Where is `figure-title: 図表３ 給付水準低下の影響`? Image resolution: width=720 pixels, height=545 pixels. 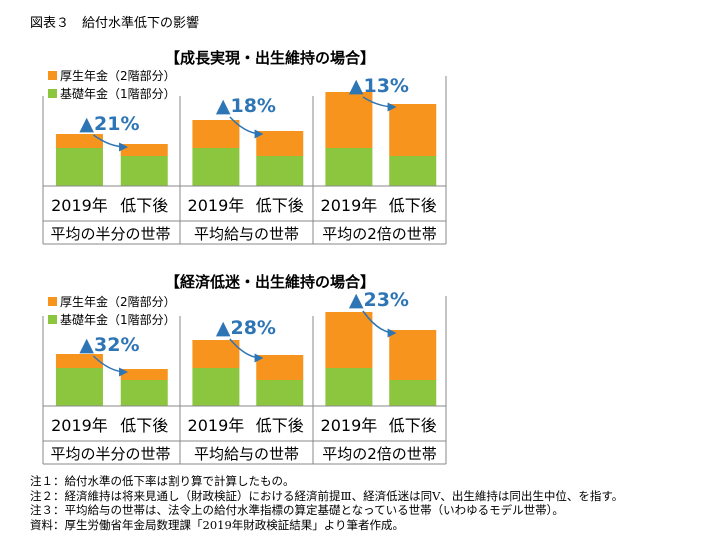 figure-title: 図表３ 給付水準低下の影響 is located at coordinates (115, 23).